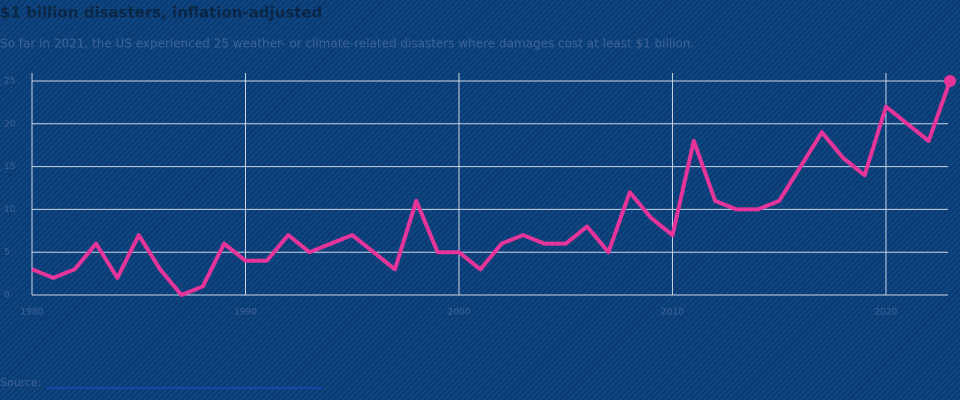 This screenshot has width=960, height=400. Describe the element at coordinates (10, 210) in the screenshot. I see `y-tick-label: 10` at that location.